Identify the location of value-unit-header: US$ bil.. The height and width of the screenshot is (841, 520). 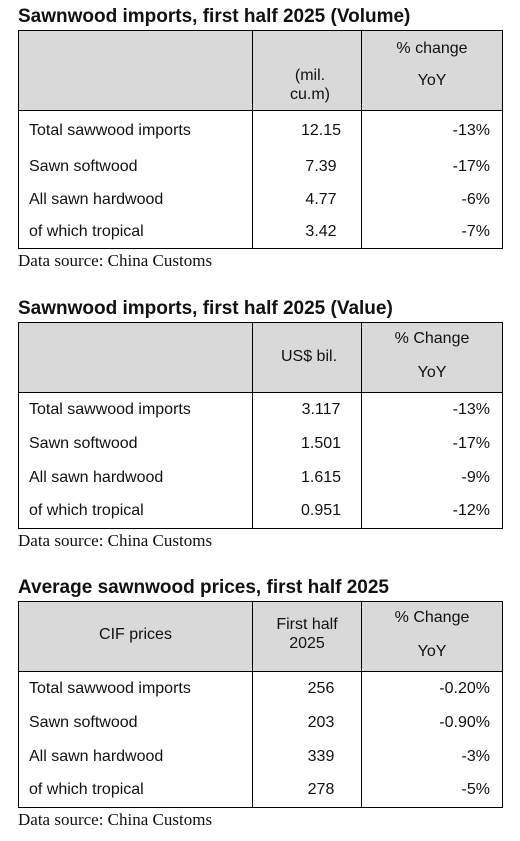
(307, 357).